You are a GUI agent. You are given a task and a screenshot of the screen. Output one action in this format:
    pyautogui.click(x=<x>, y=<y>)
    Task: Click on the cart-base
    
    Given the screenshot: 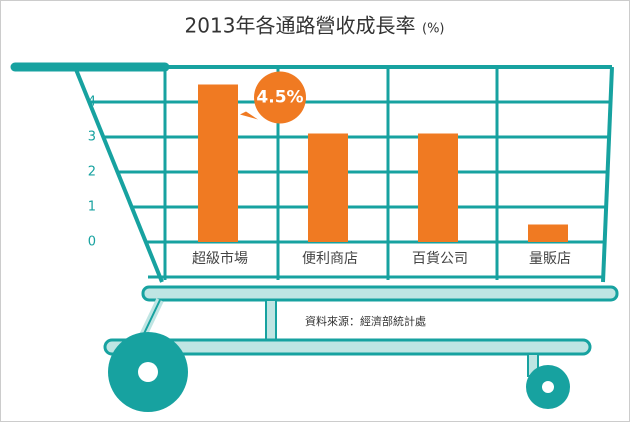 What is the action you would take?
    pyautogui.click(x=347, y=347)
    